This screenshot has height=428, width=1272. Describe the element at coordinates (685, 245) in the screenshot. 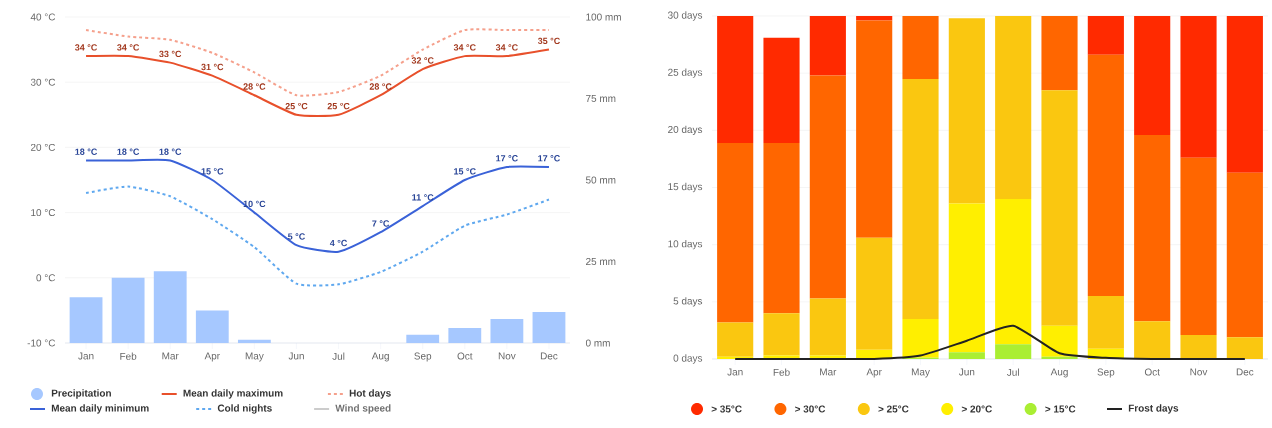

I see `y-tick-label: 10 days` at that location.